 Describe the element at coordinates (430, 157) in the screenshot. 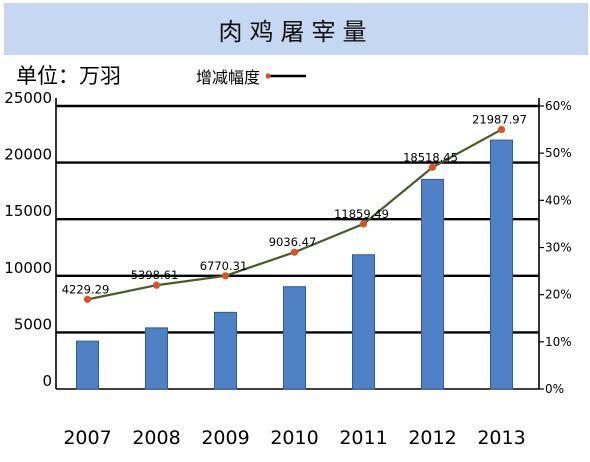

I see `bar-value-label: 18518.45` at that location.